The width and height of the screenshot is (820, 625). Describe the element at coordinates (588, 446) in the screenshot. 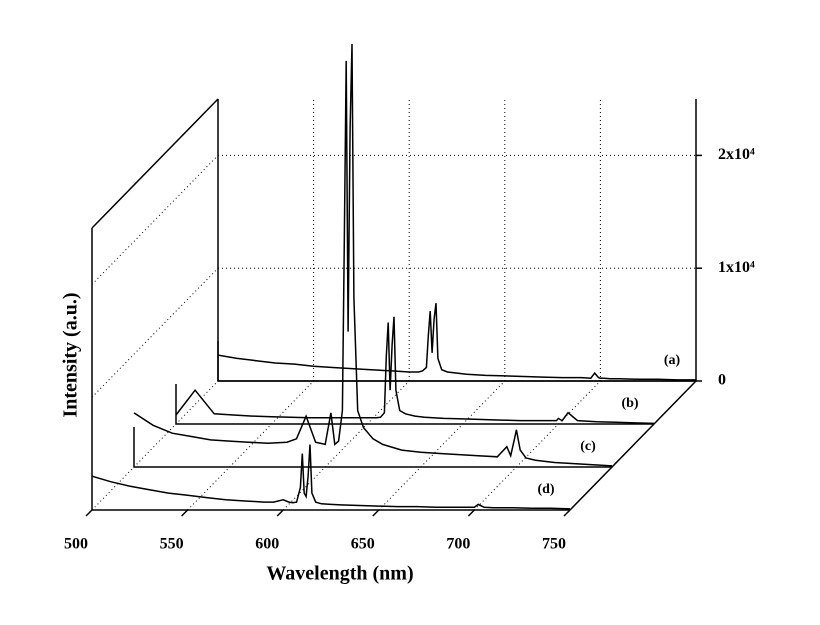

I see `series-label: (c)` at that location.